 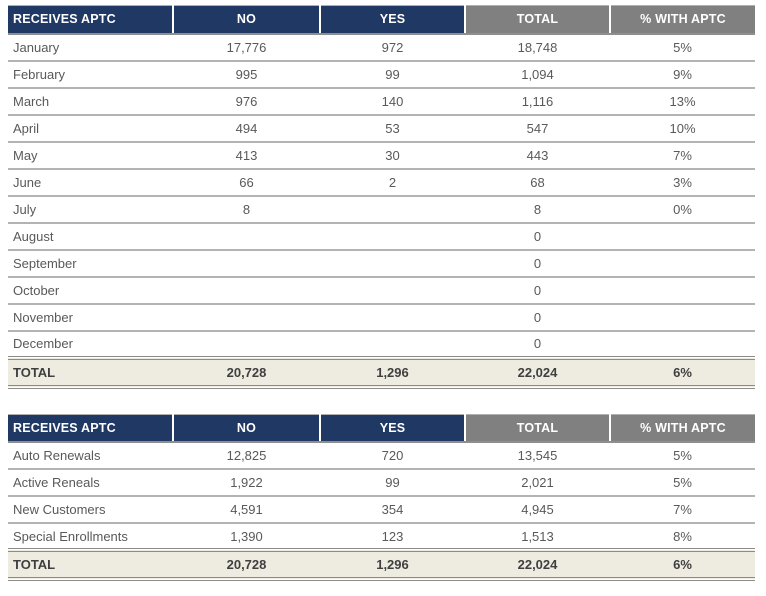 What do you see at coordinates (392, 456) in the screenshot?
I see `cell-yes: 720` at bounding box center [392, 456].